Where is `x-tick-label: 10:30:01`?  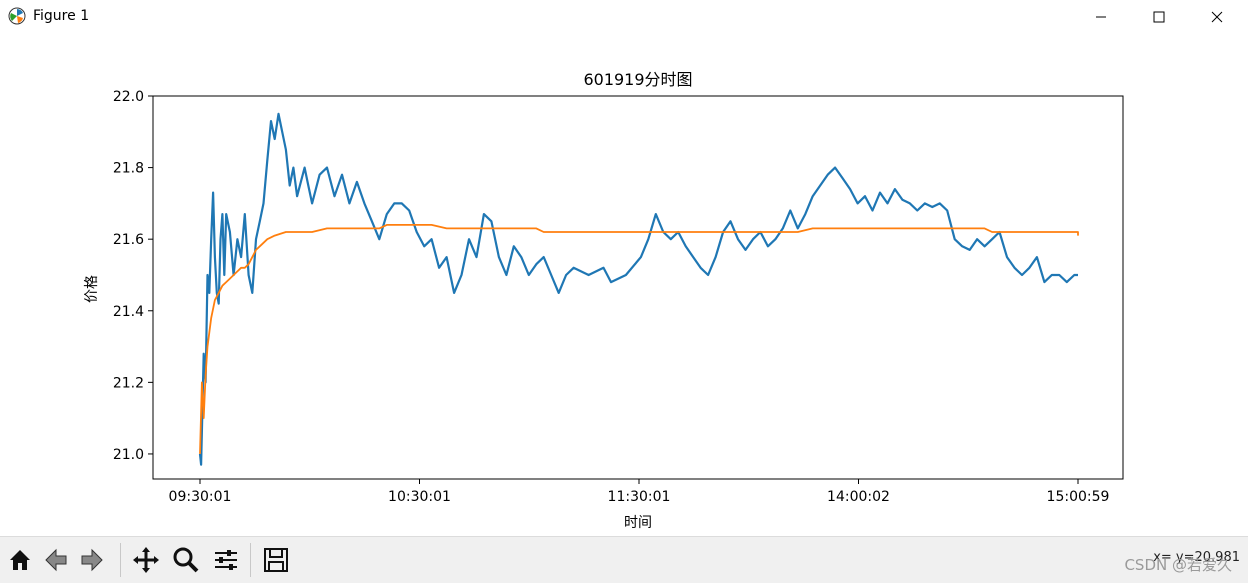
x-tick-label: 10:30:01 is located at coordinates (419, 497).